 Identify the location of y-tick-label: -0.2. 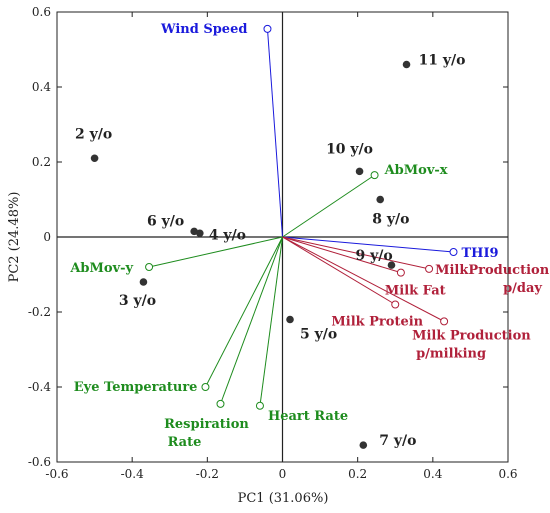
(39, 312).